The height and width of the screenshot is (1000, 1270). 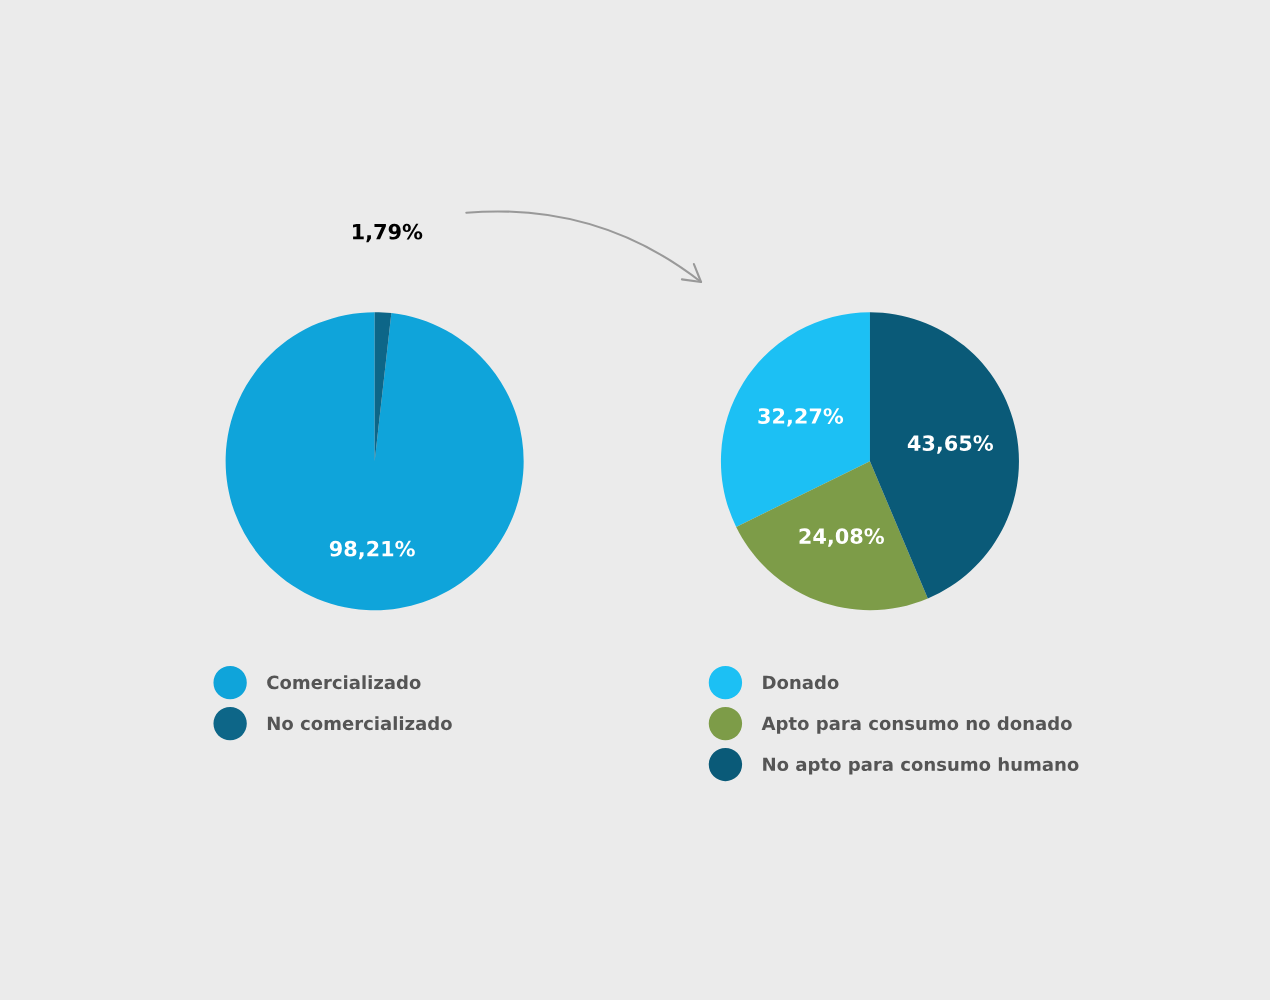 I want to click on data-label: 98,21%, so click(x=372, y=550).